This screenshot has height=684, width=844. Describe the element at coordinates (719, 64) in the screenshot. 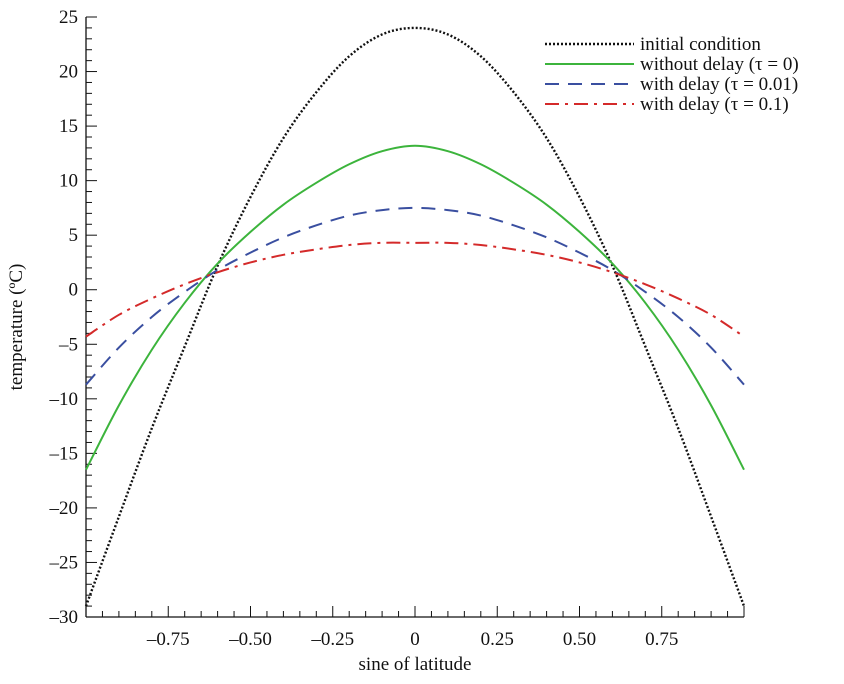

I see `legend-label: without delay (τ = 0)` at that location.